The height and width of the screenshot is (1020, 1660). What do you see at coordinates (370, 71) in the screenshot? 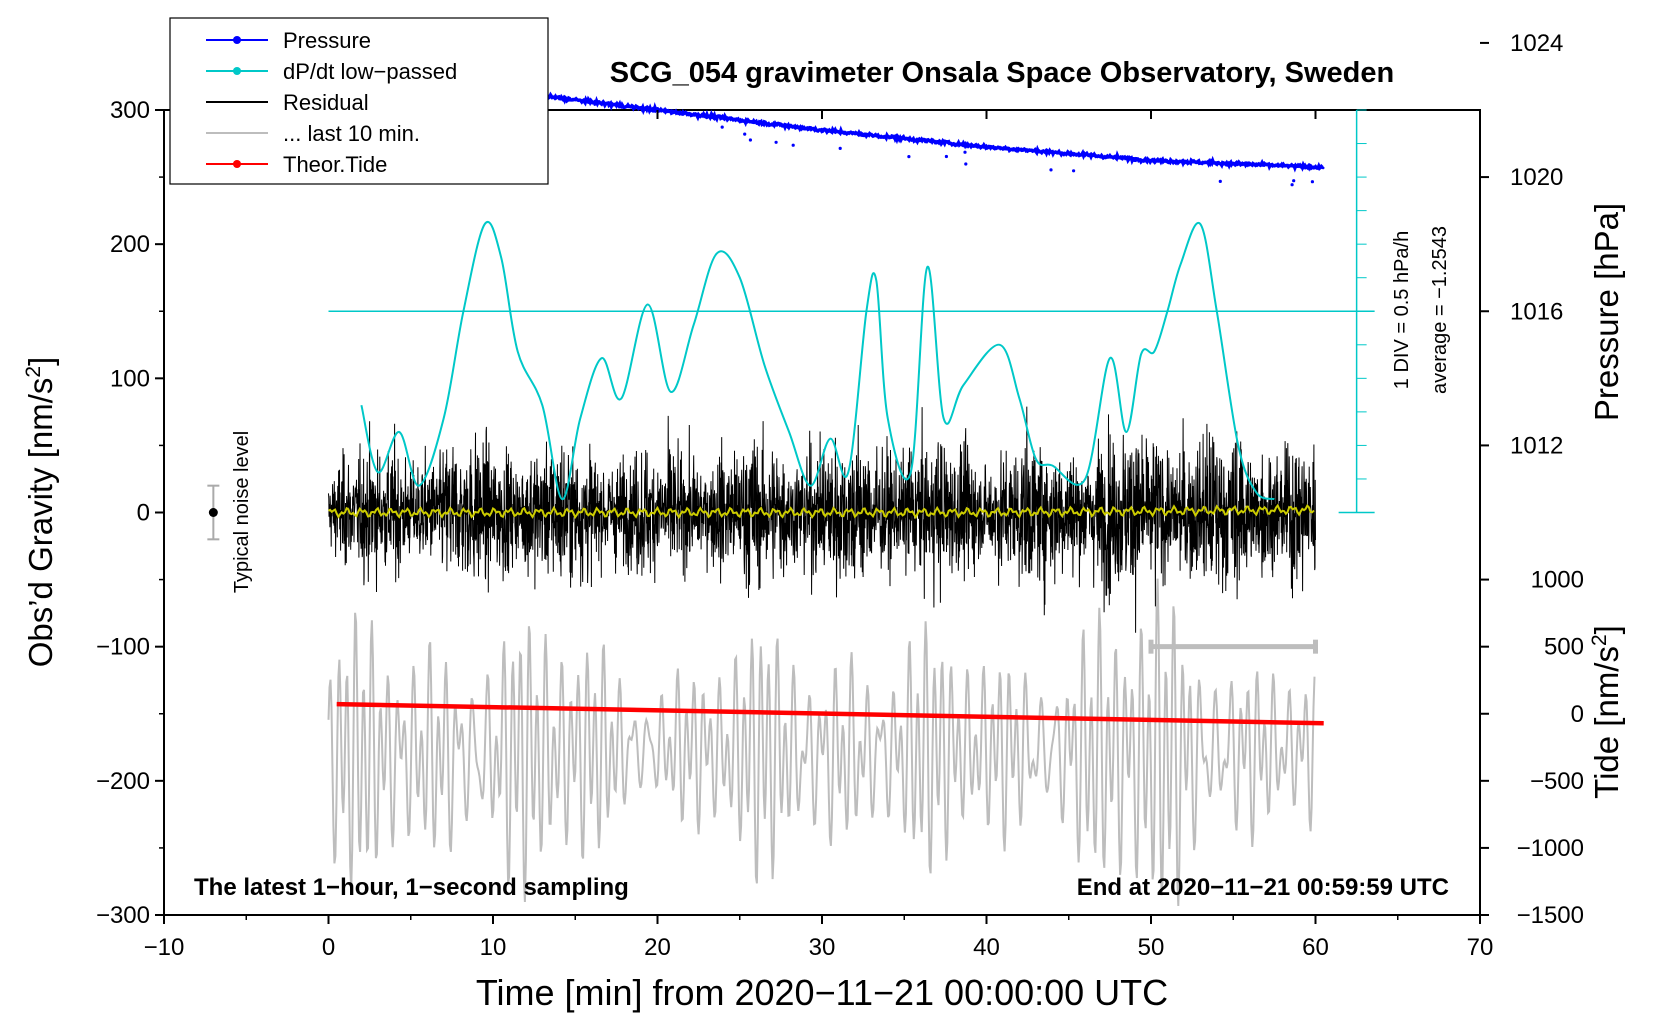
I see `legend-label: dP/dt low−passed` at bounding box center [370, 71].